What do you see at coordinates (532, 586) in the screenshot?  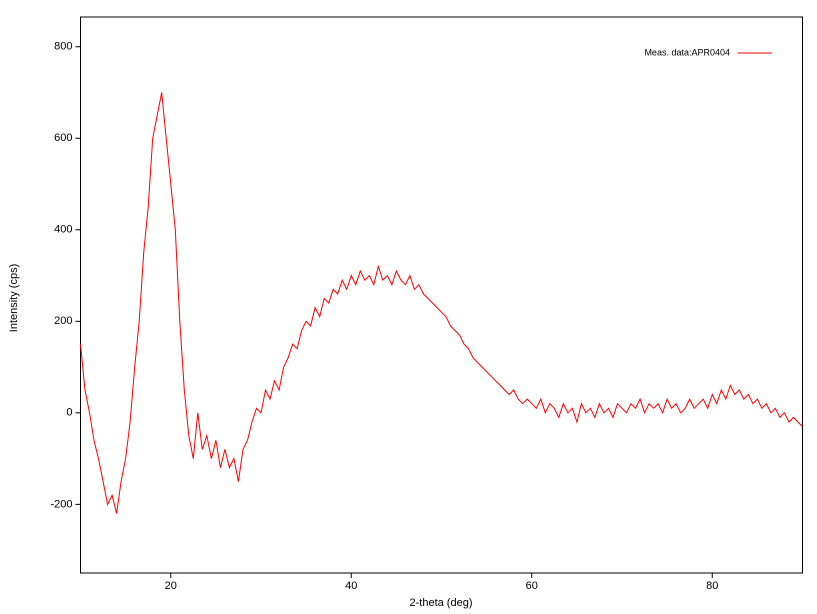 I see `x-tick-label: 60` at bounding box center [532, 586].